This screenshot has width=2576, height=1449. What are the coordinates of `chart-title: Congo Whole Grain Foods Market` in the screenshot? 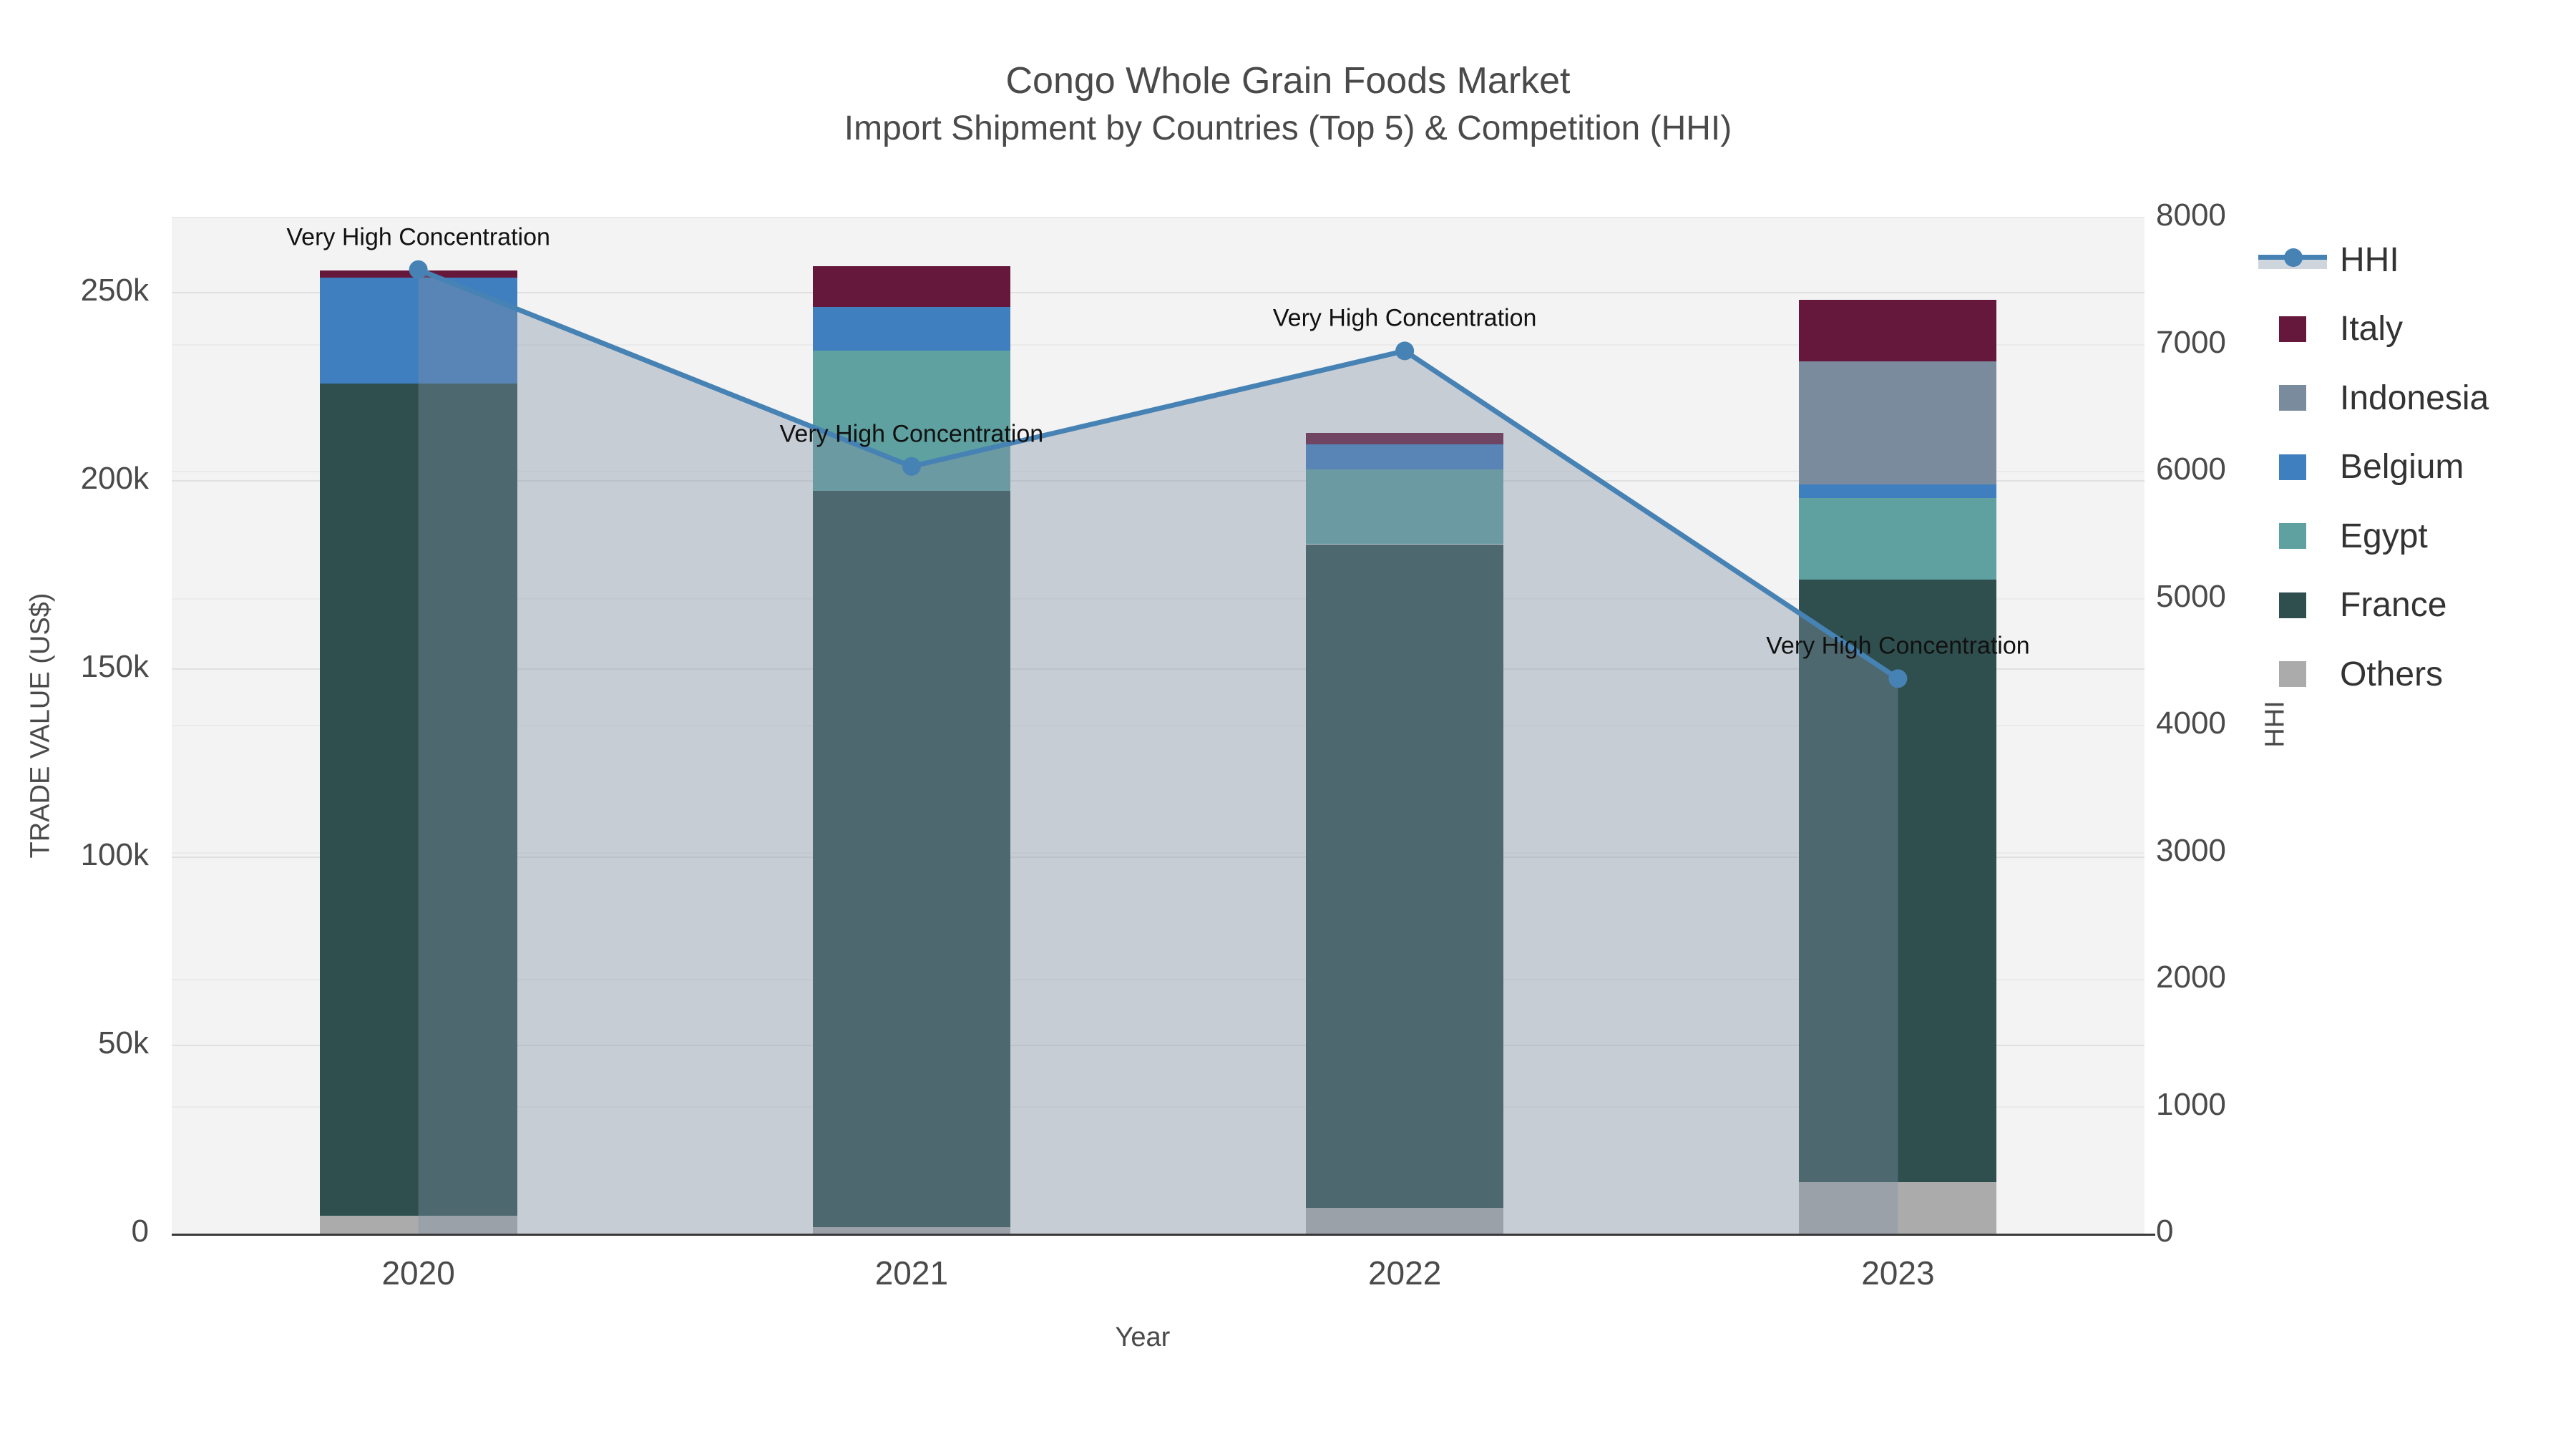 It's located at (1288, 81).